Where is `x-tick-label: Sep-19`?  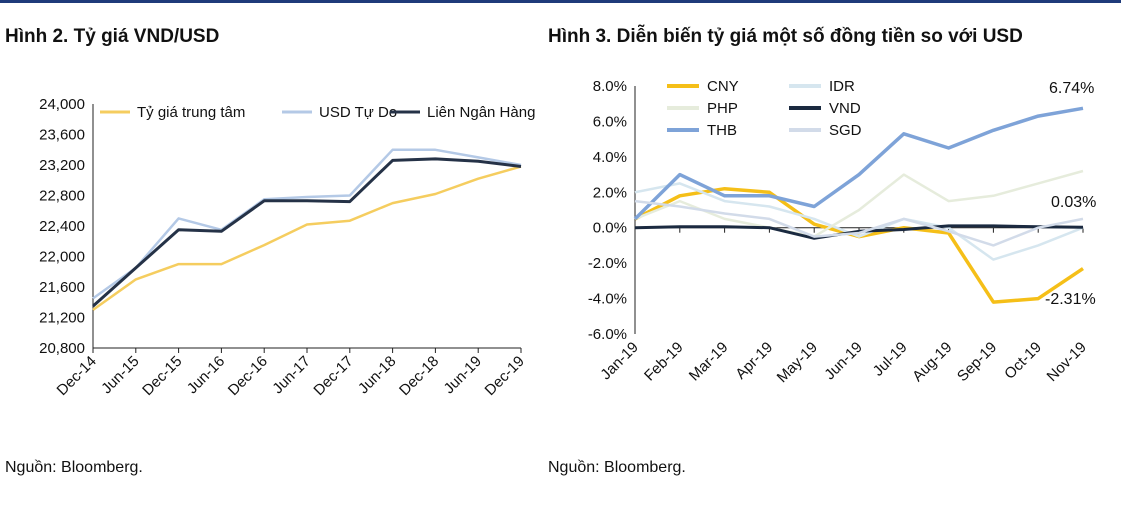
x-tick-label: Sep-19 is located at coordinates (977, 362).